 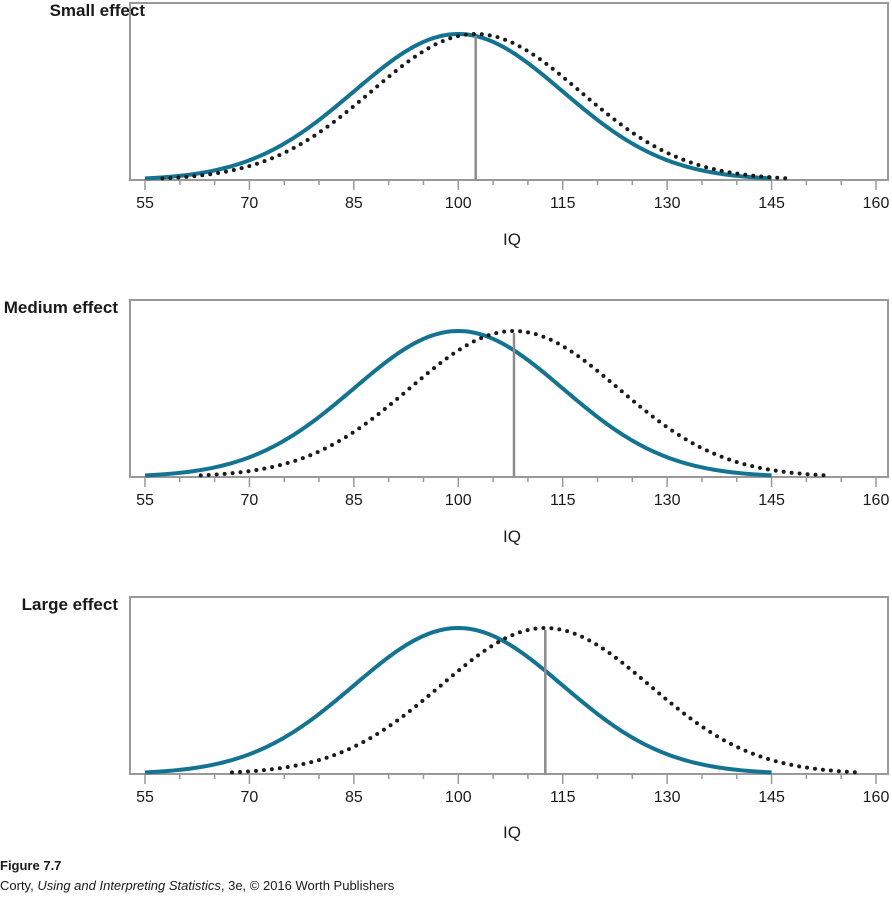 What do you see at coordinates (98, 10) in the screenshot?
I see `panel-title: Small effect` at bounding box center [98, 10].